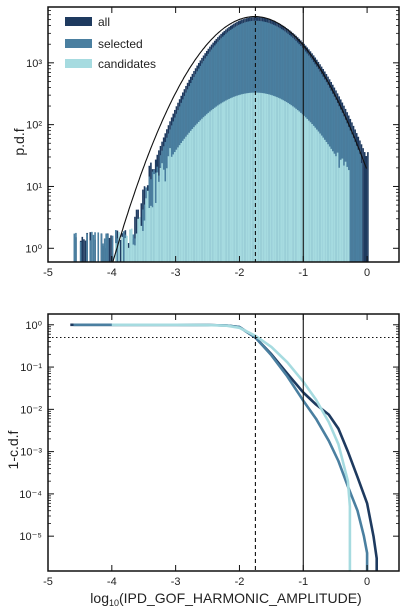 Image resolution: width=407 pixels, height=613 pixels. Describe the element at coordinates (33, 326) in the screenshot. I see `ccdf-y-tick-label: 10⁰` at that location.